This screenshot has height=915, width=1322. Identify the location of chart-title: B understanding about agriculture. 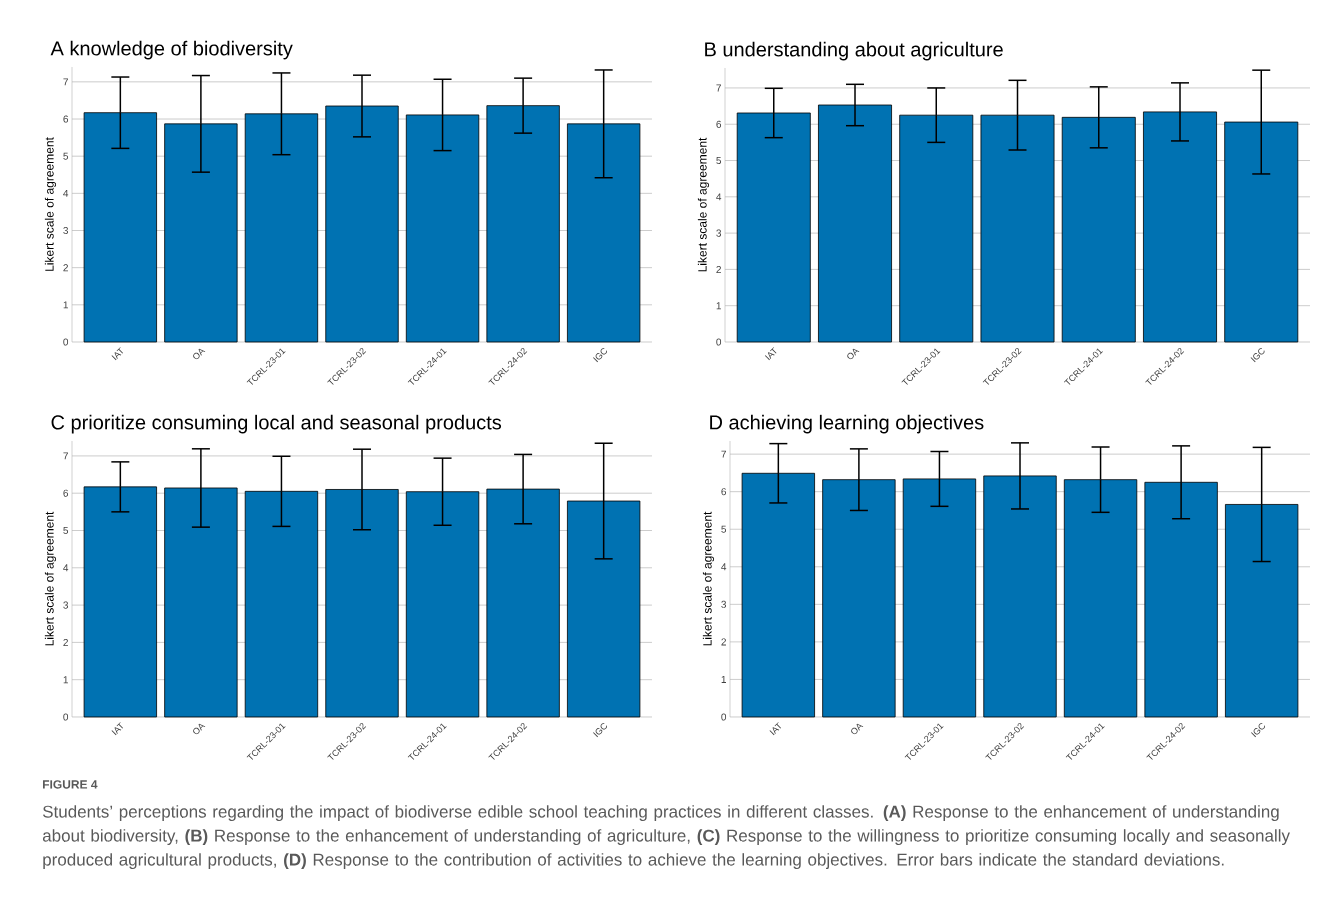
(854, 51).